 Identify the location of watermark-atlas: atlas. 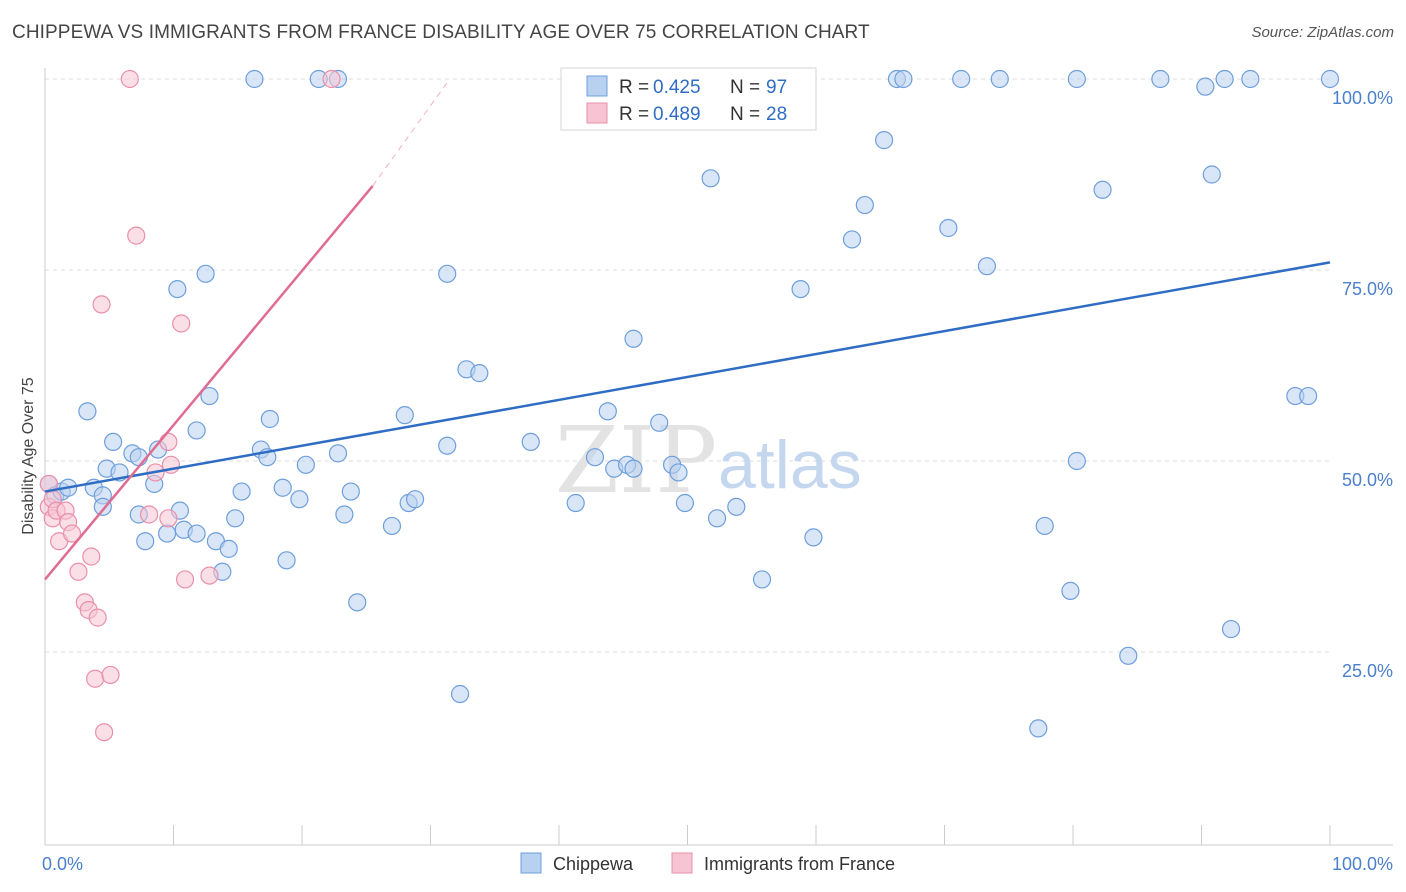
(790, 465).